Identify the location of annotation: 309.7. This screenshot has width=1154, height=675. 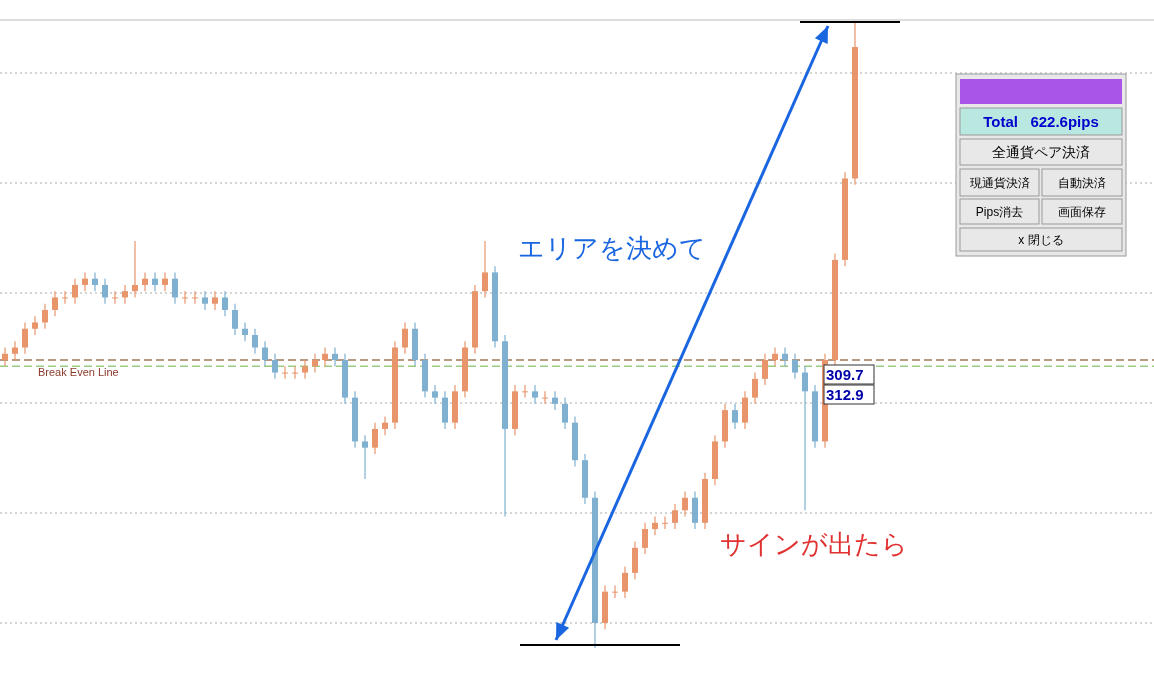
(845, 374).